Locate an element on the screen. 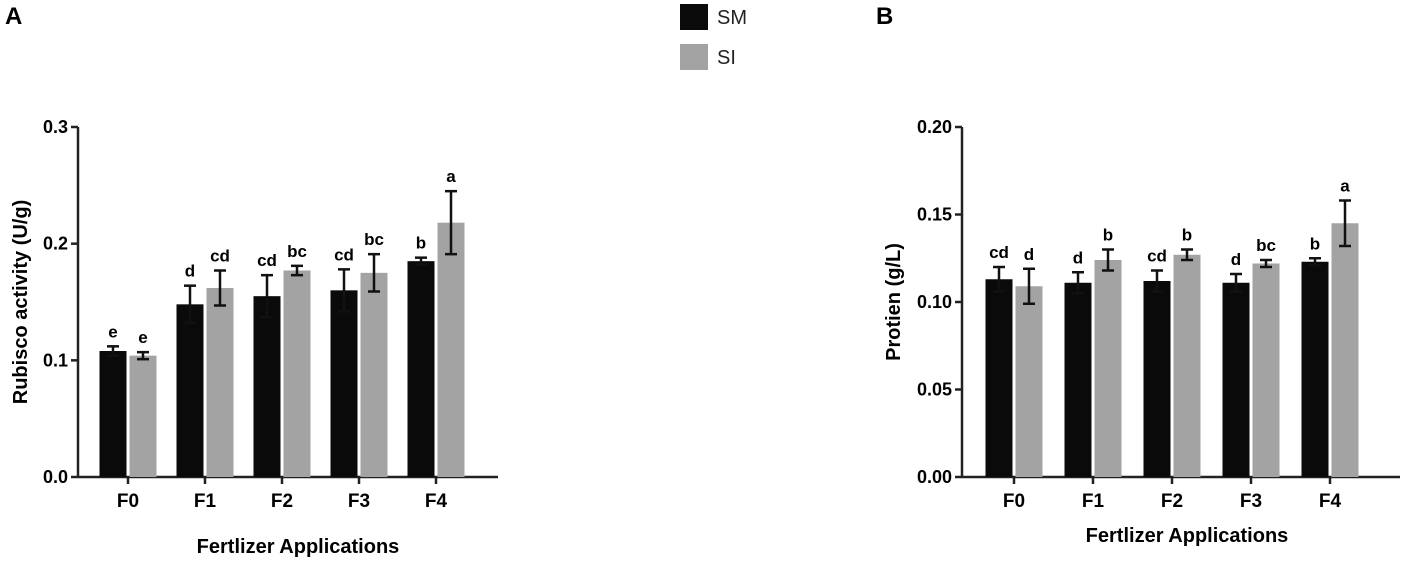 Image resolution: width=1417 pixels, height=567 pixels. y-tick-label: 0.1 is located at coordinates (55, 360).